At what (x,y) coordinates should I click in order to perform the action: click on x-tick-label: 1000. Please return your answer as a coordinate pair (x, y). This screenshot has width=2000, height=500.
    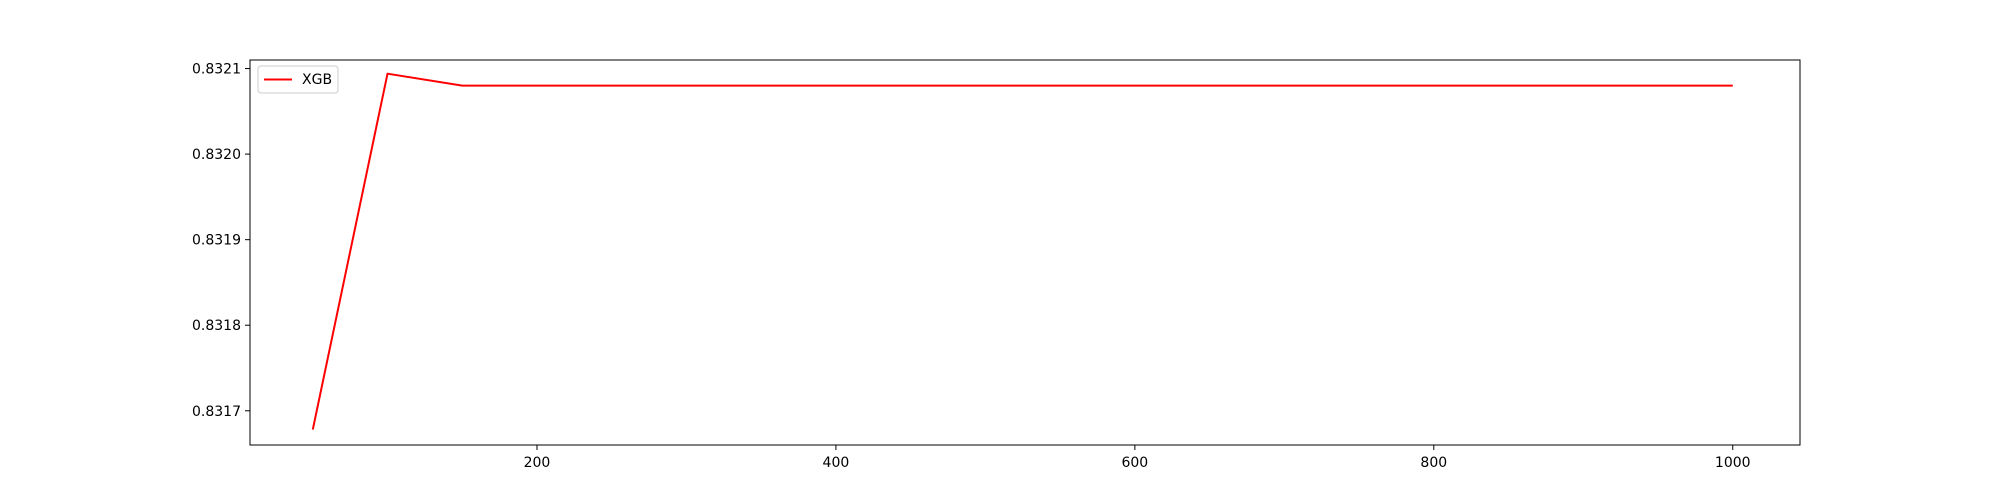
    Looking at the image, I should click on (1733, 463).